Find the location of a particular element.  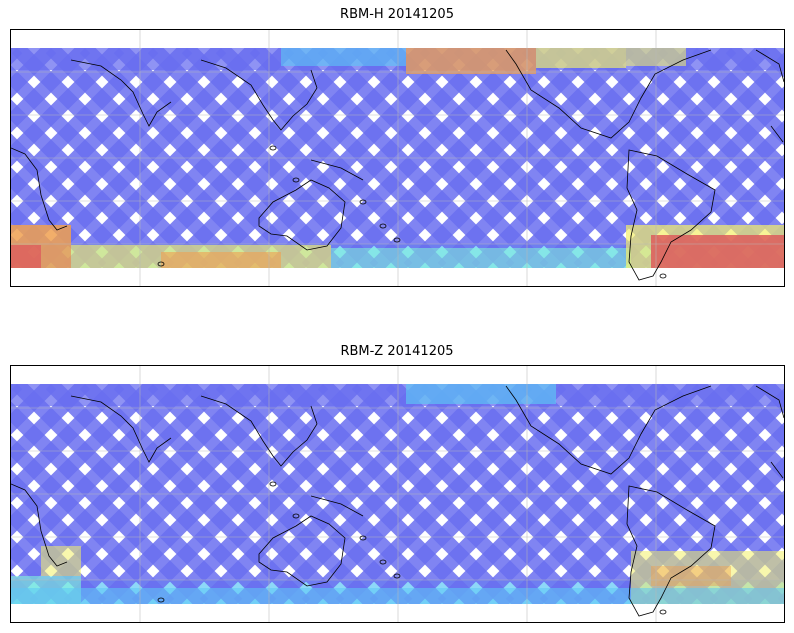

hot-zone-s is located at coordinates (221, 260).